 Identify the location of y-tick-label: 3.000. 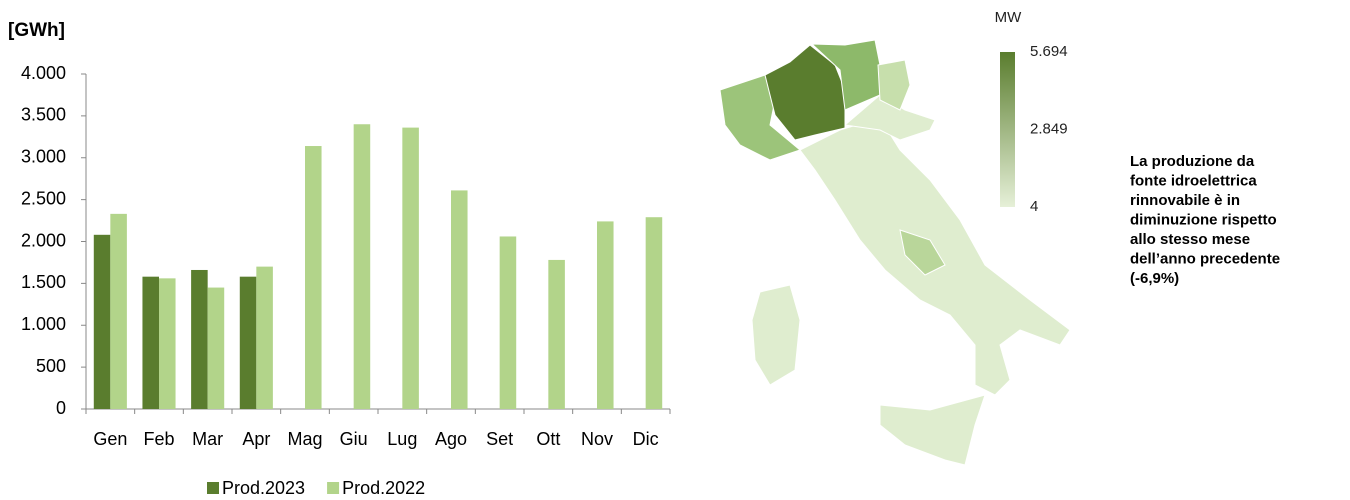
(43, 157).